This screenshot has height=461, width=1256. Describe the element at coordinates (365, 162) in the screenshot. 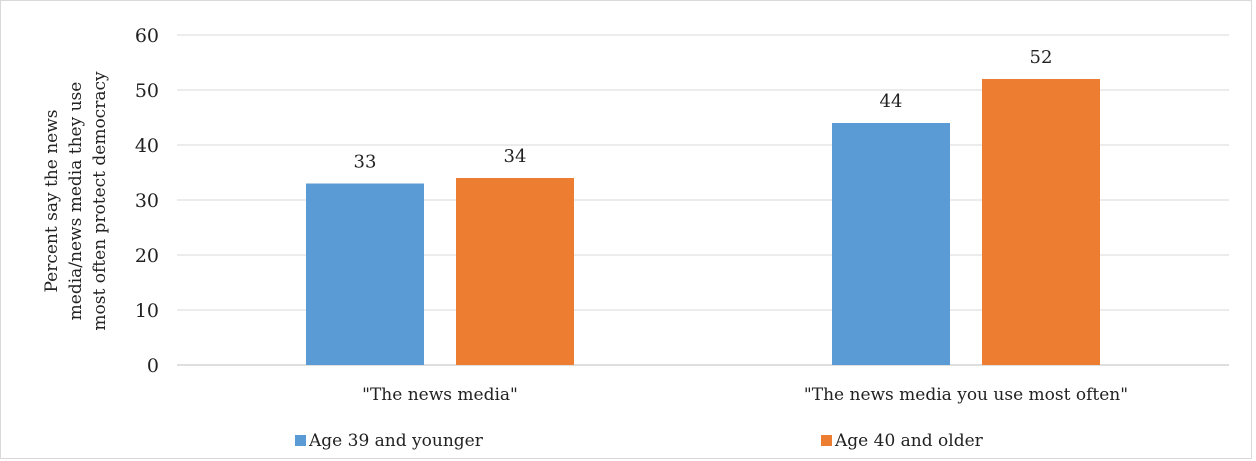

I see `data-label: 33` at that location.